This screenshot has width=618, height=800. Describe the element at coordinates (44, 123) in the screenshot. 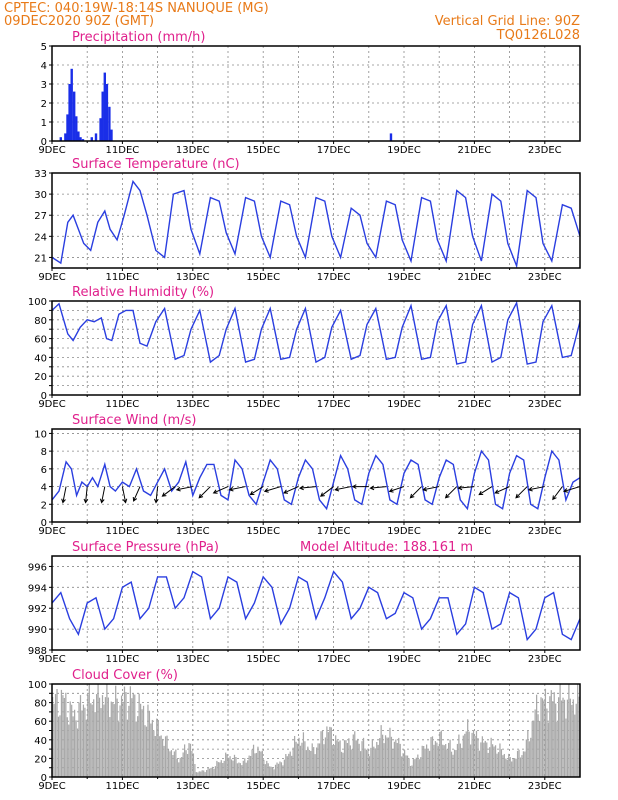

I see `precip-ytick-label: 1` at that location.